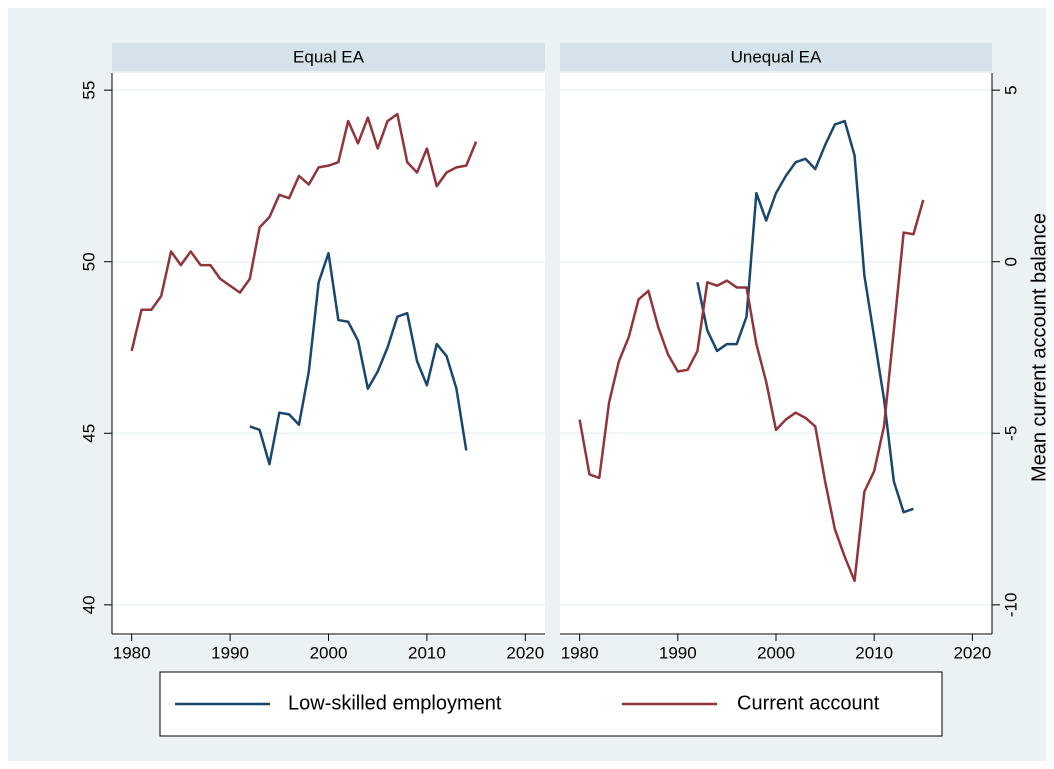 The image size is (1054, 769). I want to click on y-tick-label: 50, so click(88, 261).